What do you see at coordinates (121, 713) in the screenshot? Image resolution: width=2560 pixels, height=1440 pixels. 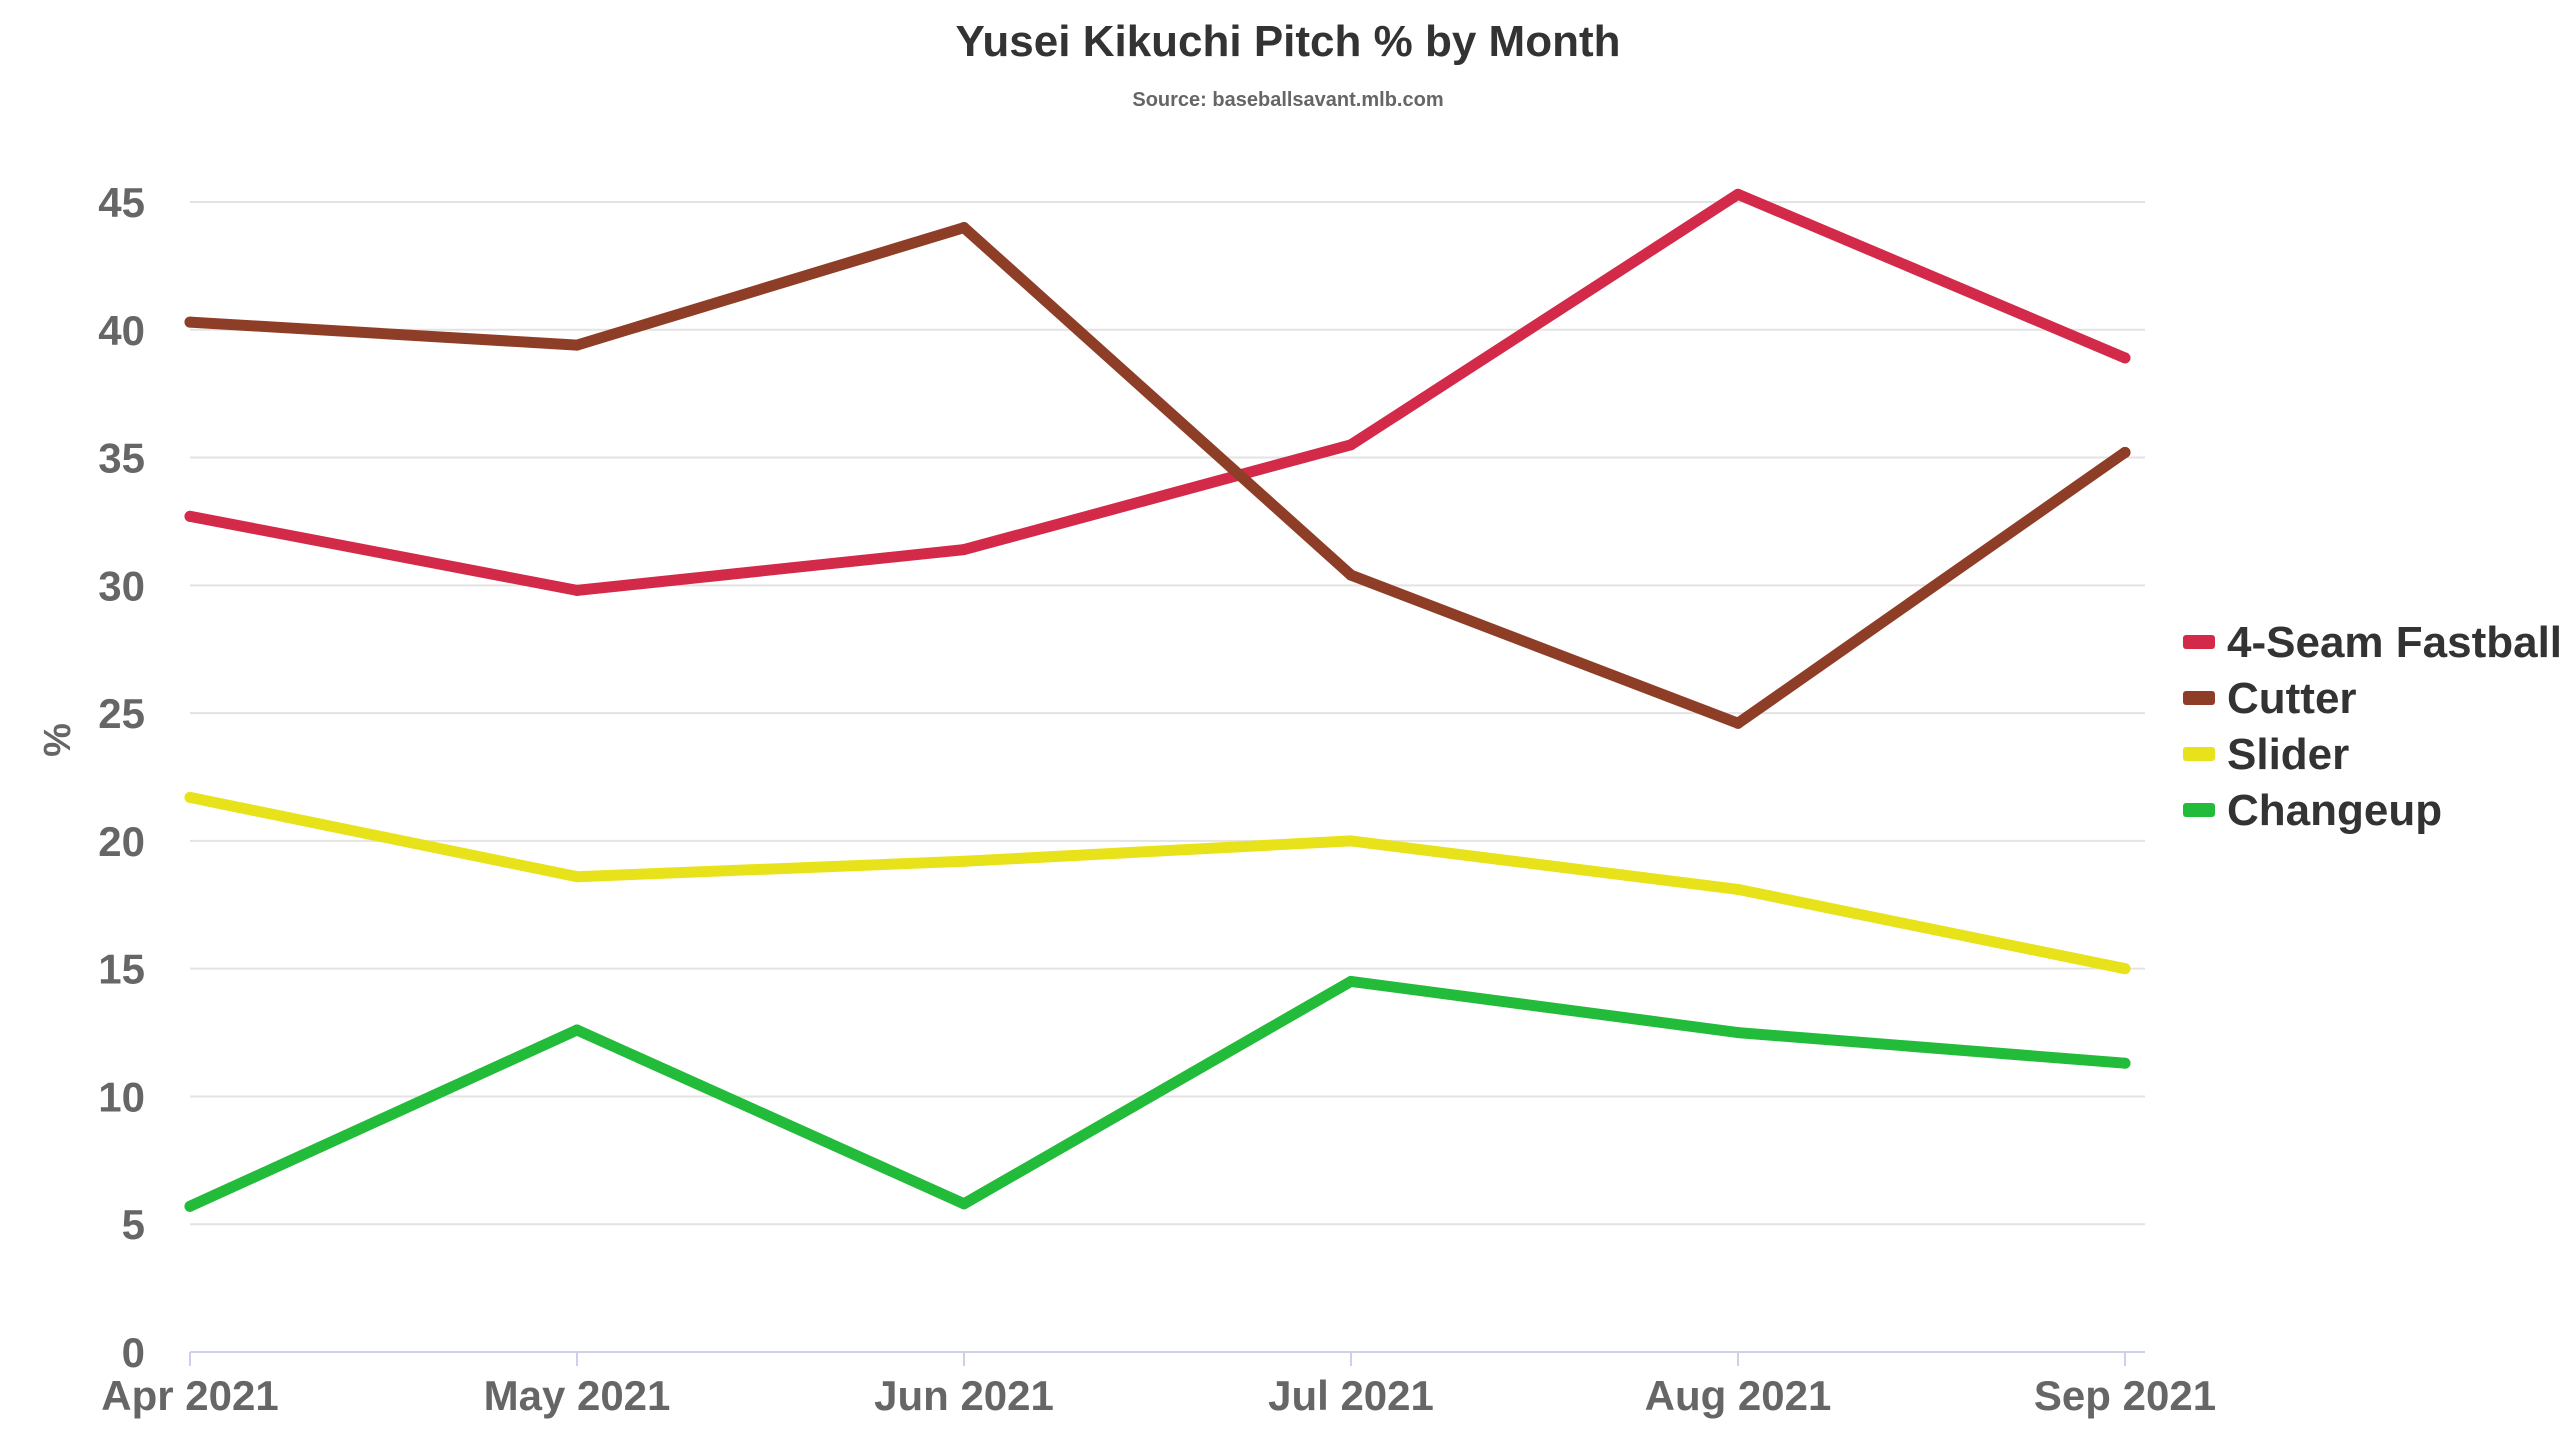 I see `y-tick-label: 25` at bounding box center [121, 713].